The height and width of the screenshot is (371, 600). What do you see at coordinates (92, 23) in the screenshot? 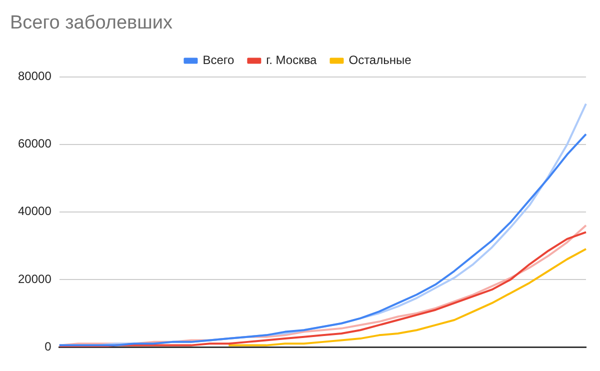
I see `chart-title: Всего заболевших` at bounding box center [92, 23].